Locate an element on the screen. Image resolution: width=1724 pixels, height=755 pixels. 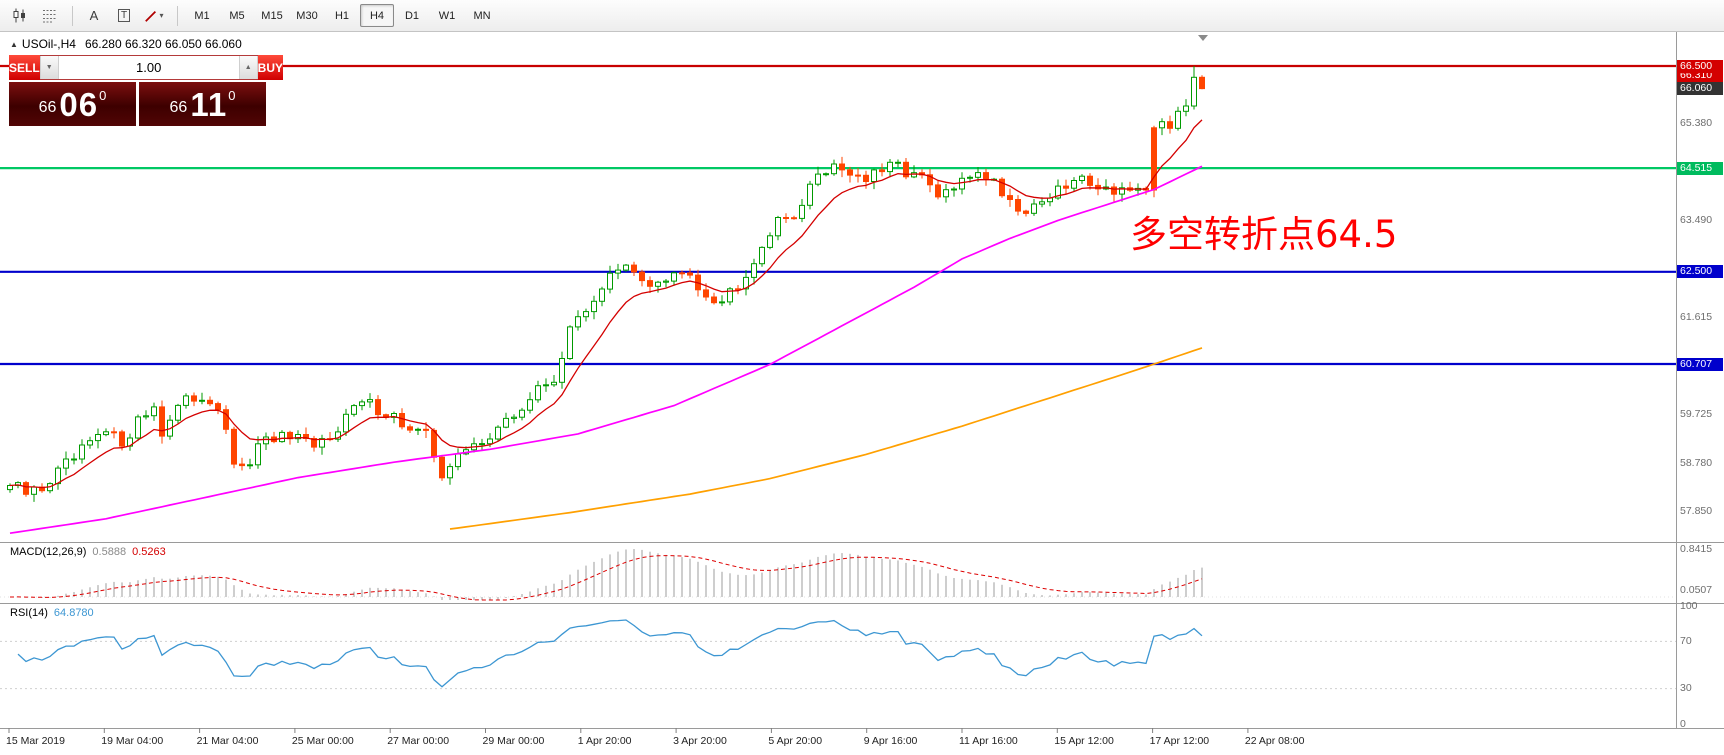
time-axis-label: 25 Mar 00:00 is located at coordinates (322, 741).